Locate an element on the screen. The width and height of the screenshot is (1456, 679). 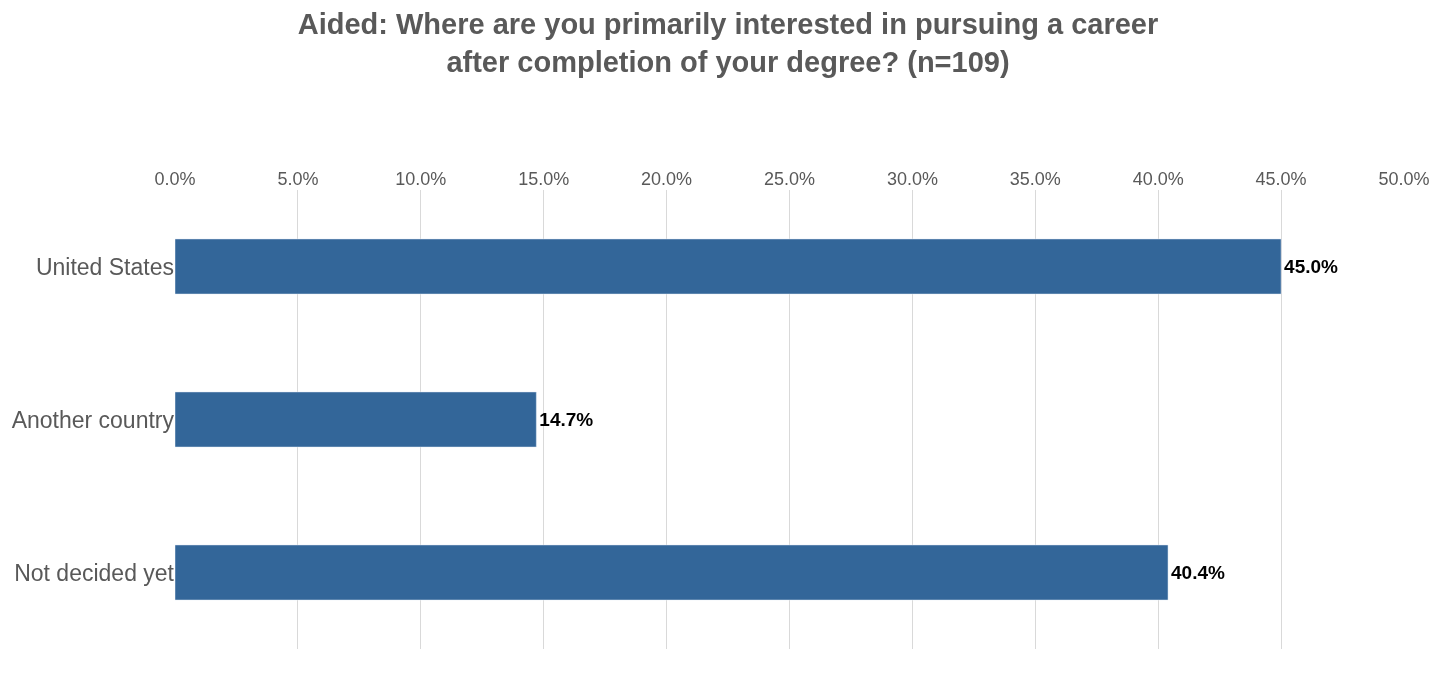
x-tick-label: 35.0% is located at coordinates (1035, 179).